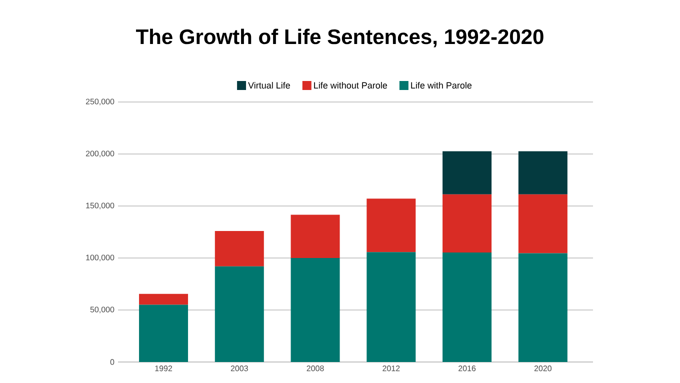 Image resolution: width=680 pixels, height=383 pixels. I want to click on y-tick-label: 250,000, so click(100, 102).